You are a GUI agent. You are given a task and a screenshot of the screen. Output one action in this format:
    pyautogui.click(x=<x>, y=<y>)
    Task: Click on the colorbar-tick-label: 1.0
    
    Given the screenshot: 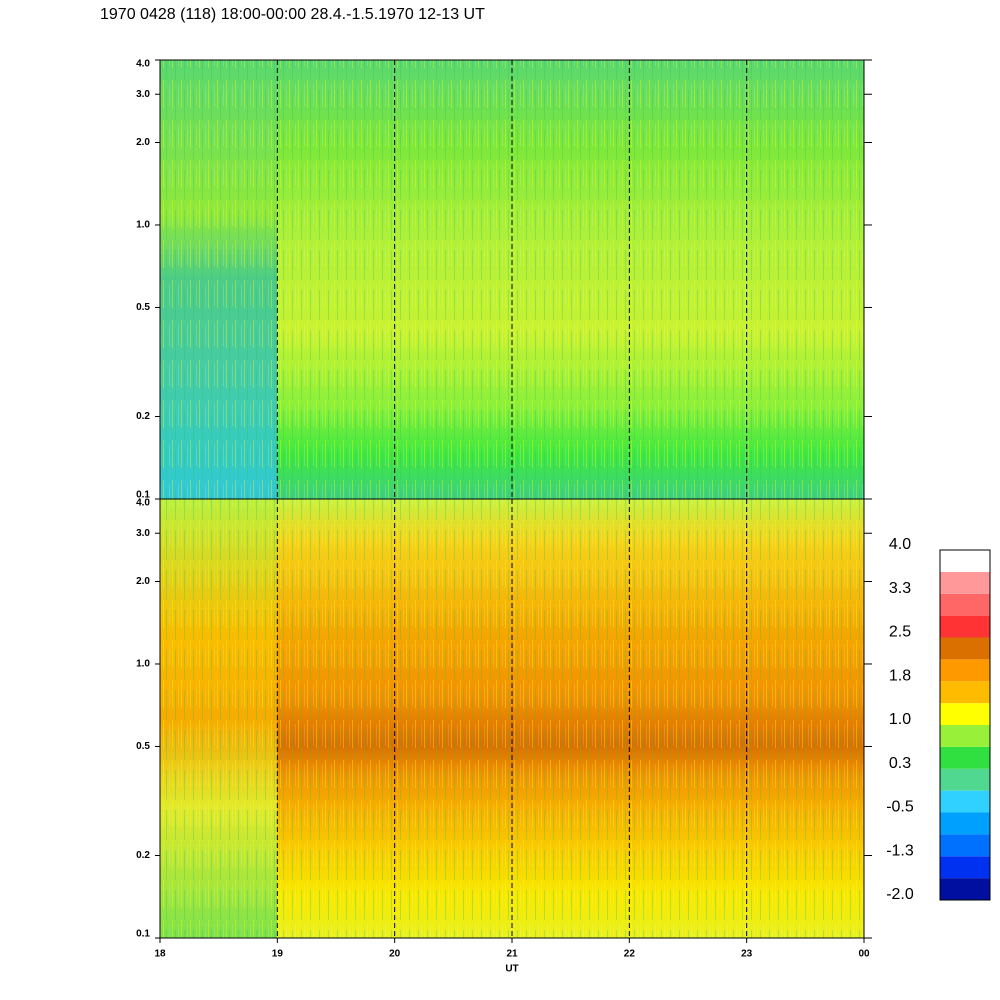 What is the action you would take?
    pyautogui.click(x=900, y=719)
    